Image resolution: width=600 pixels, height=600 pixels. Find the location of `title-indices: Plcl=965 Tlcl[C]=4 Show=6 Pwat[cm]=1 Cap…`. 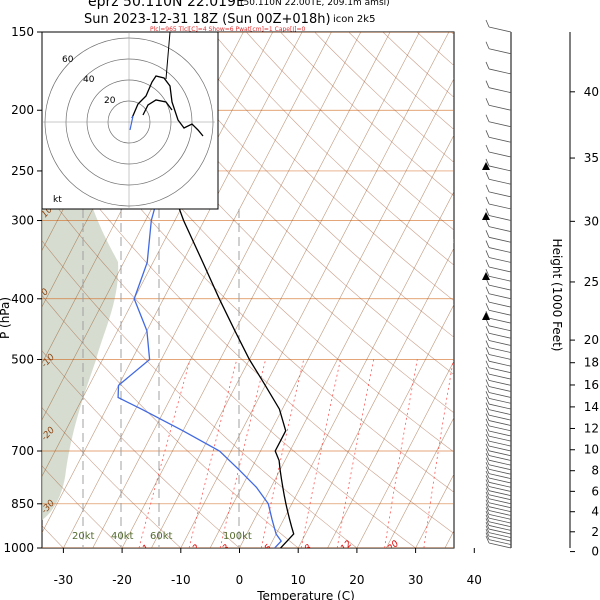

title-indices: Plcl=965 Tlcl[C]=4 Show=6 Pwat[cm]=1 Cap… is located at coordinates (227, 29).